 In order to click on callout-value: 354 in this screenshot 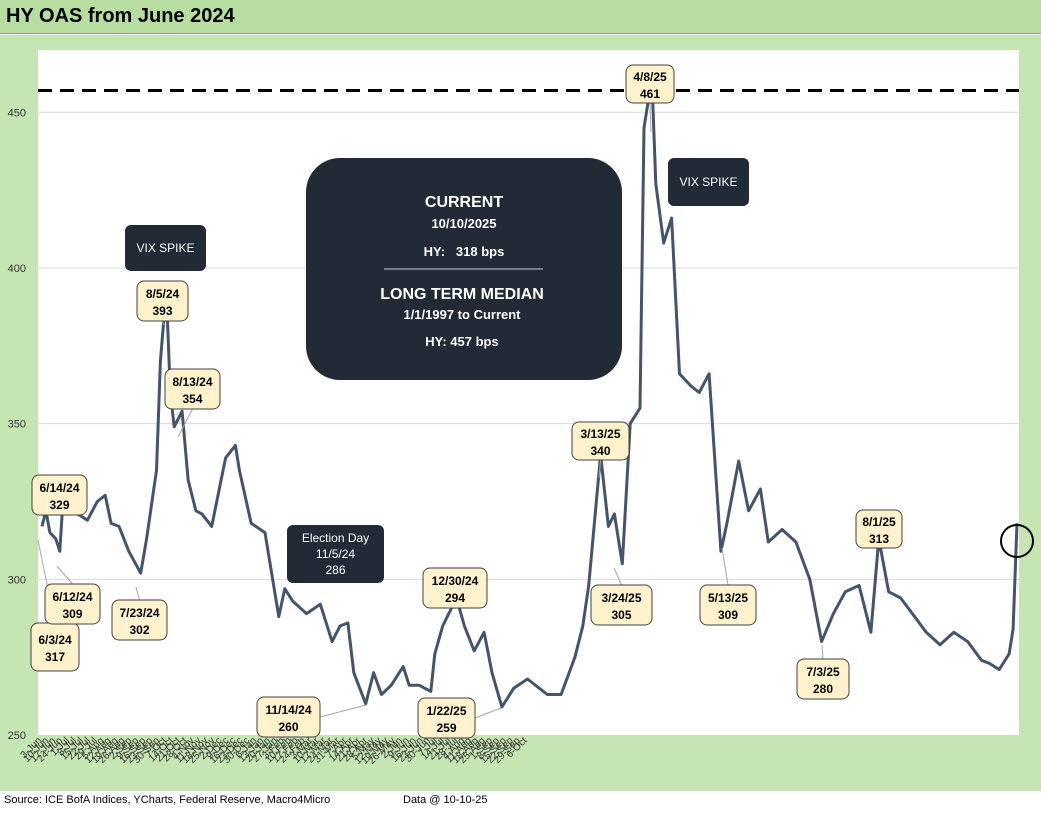, I will do `click(192, 399)`.